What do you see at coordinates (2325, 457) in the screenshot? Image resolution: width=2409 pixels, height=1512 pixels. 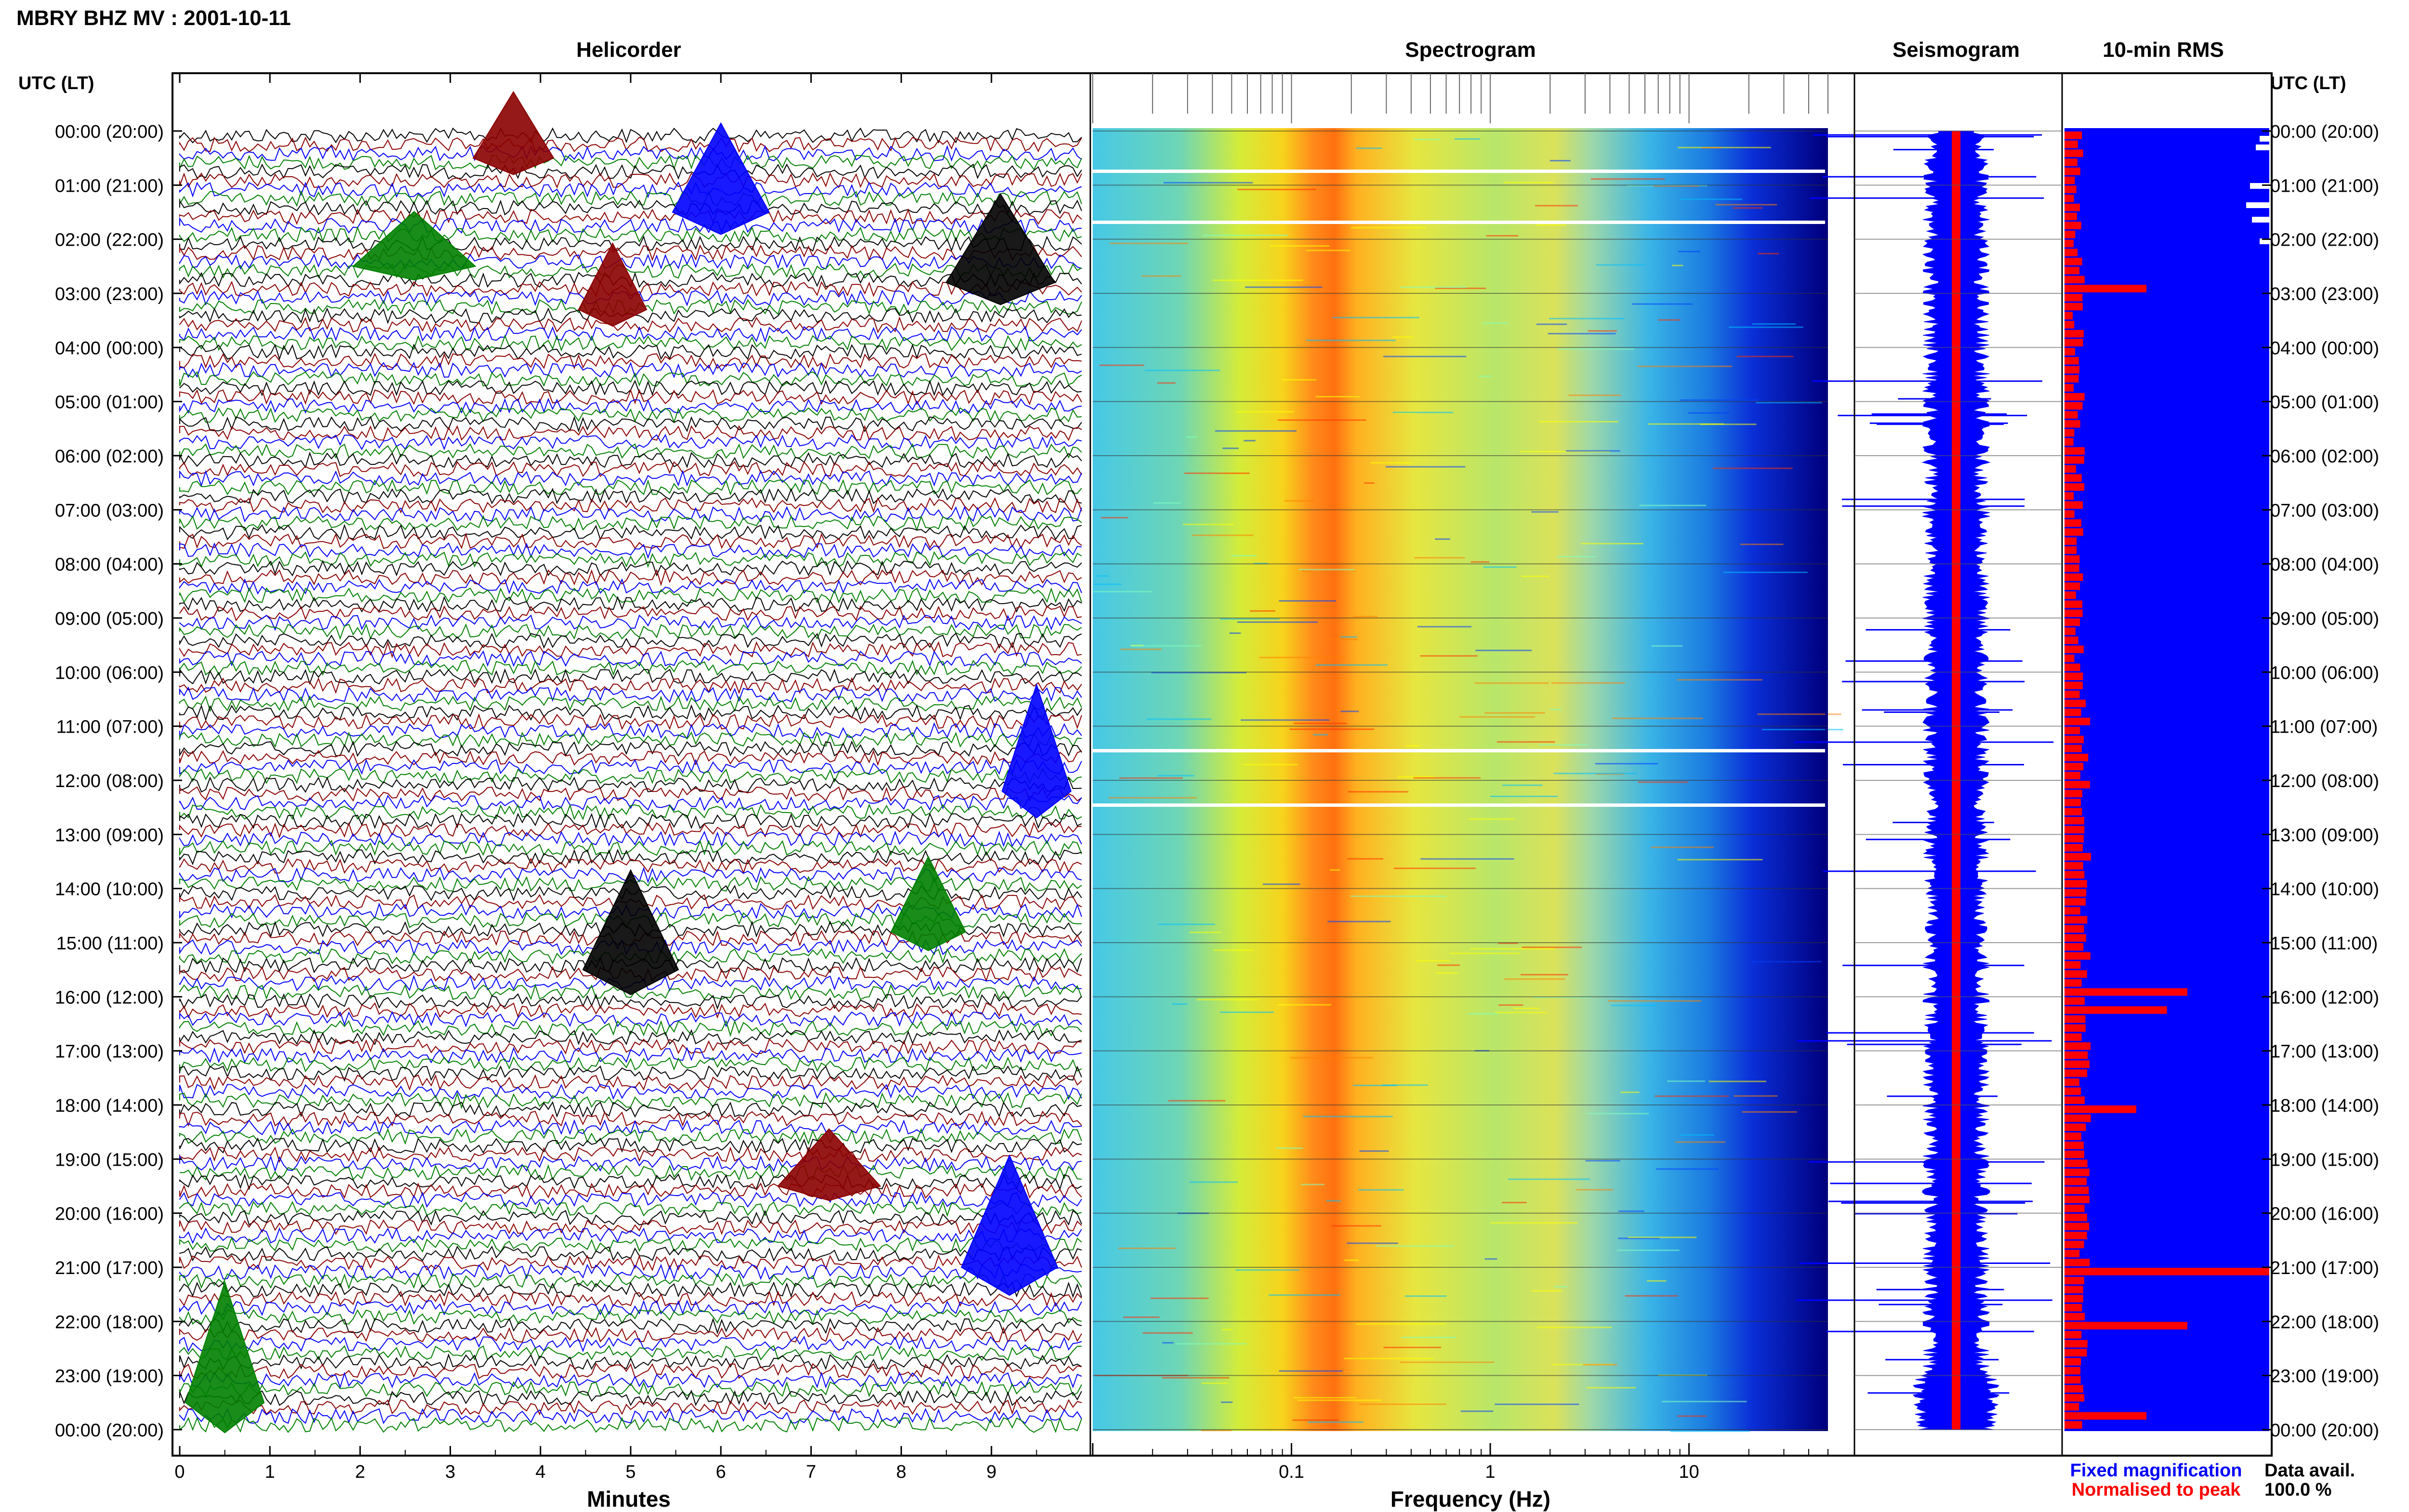 I see `time-label-right: 06:00 (02:00)` at bounding box center [2325, 457].